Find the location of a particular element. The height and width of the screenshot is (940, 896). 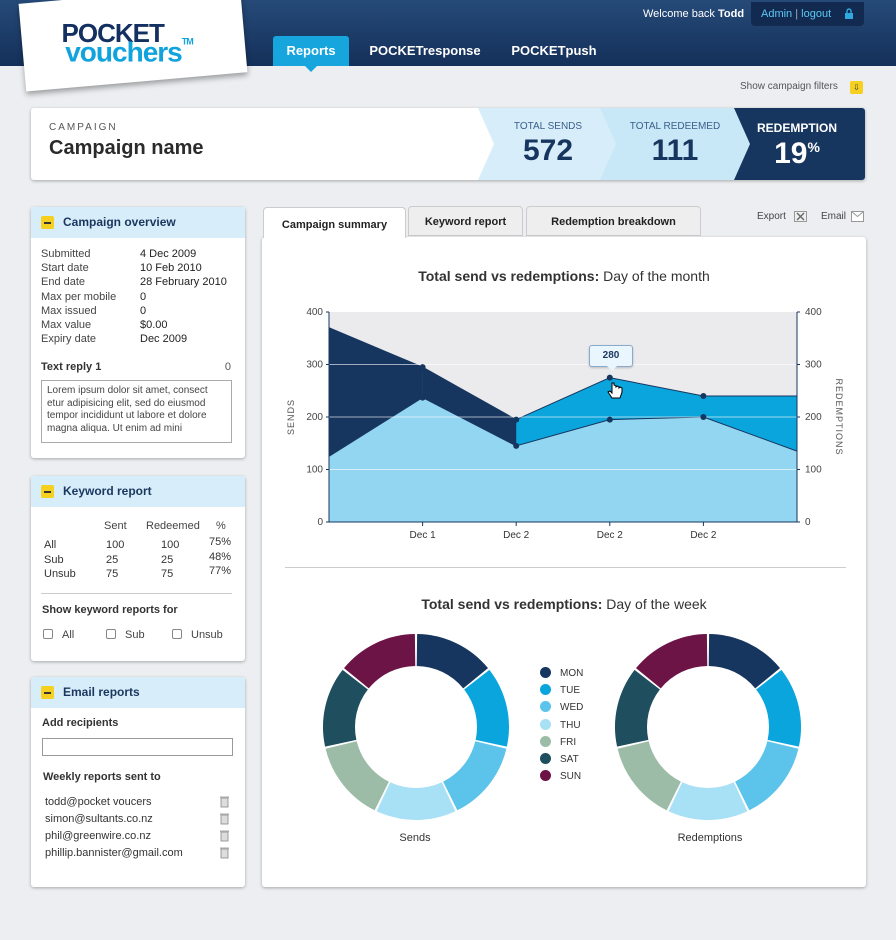

excel-icon is located at coordinates (800, 216).